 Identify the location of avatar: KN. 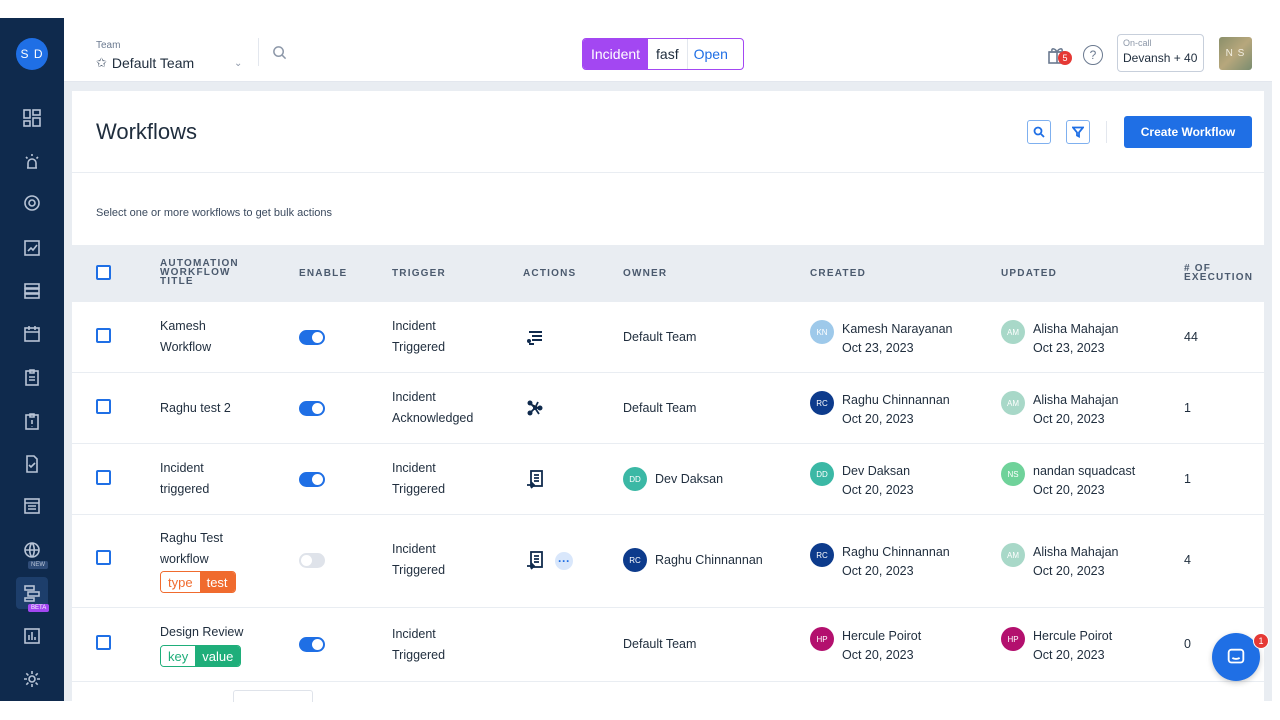
(822, 332).